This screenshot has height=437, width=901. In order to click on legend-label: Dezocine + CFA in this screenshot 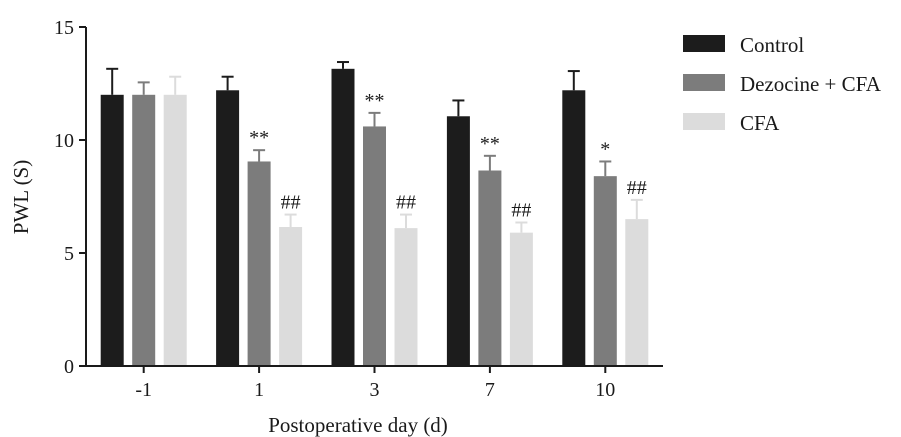, I will do `click(811, 84)`.